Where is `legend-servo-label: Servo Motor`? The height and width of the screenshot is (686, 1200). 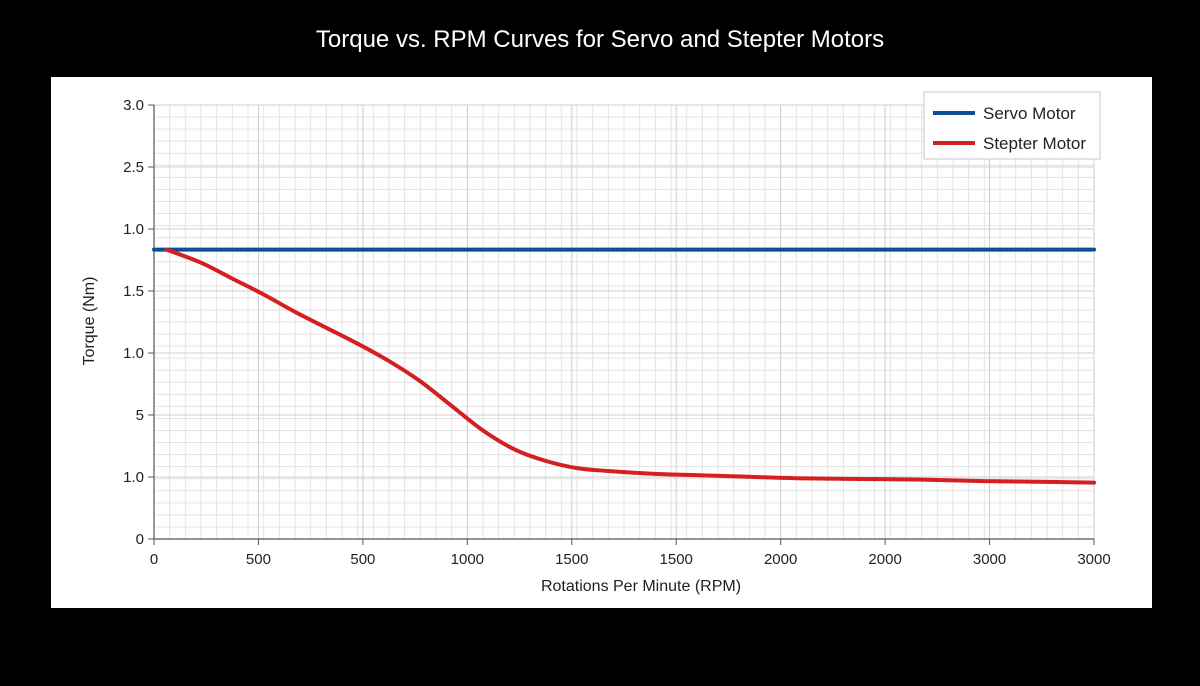
legend-servo-label: Servo Motor is located at coordinates (1029, 113).